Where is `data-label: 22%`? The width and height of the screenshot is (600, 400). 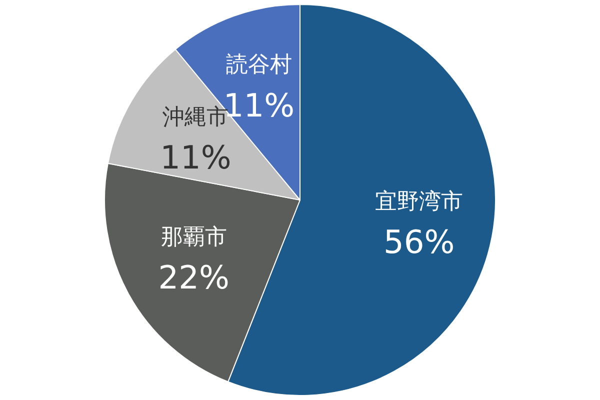 data-label: 22% is located at coordinates (194, 277).